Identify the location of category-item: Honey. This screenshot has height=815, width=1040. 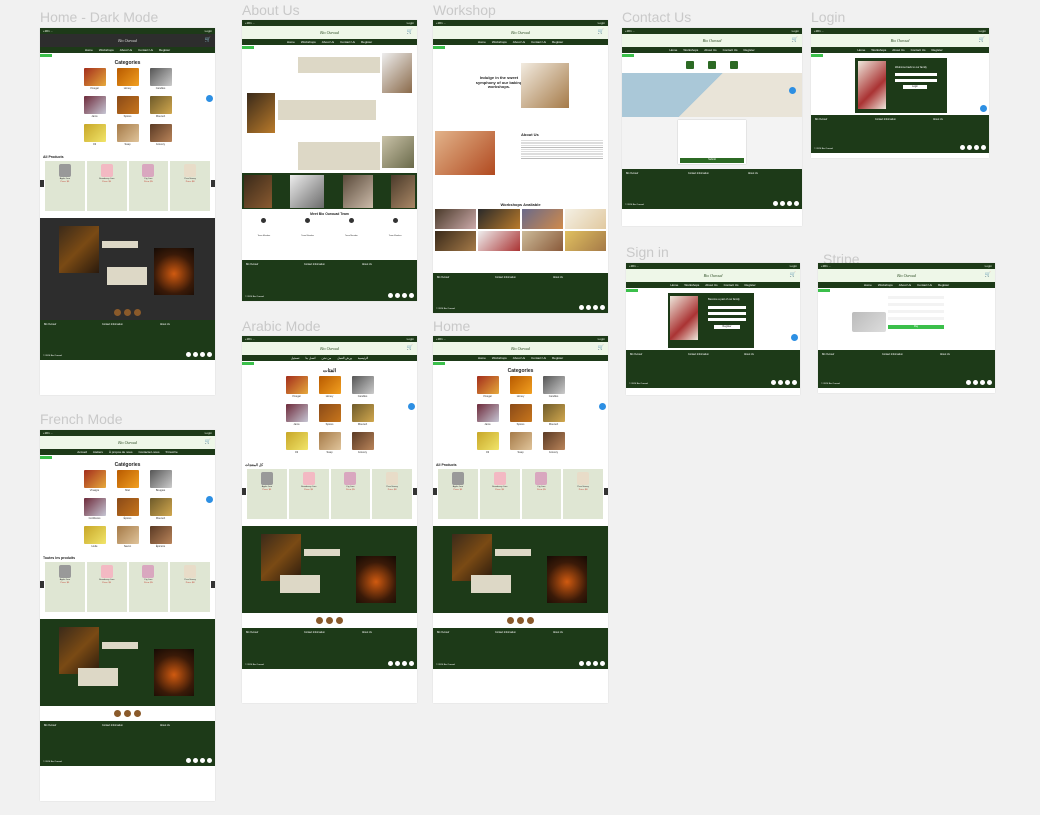
(127, 79).